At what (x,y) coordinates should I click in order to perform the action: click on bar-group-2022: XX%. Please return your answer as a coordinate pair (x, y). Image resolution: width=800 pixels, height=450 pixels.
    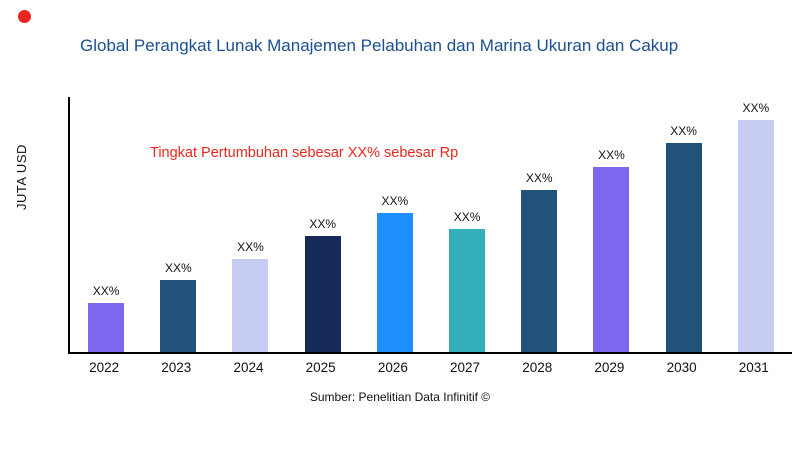
    Looking at the image, I should click on (106, 224).